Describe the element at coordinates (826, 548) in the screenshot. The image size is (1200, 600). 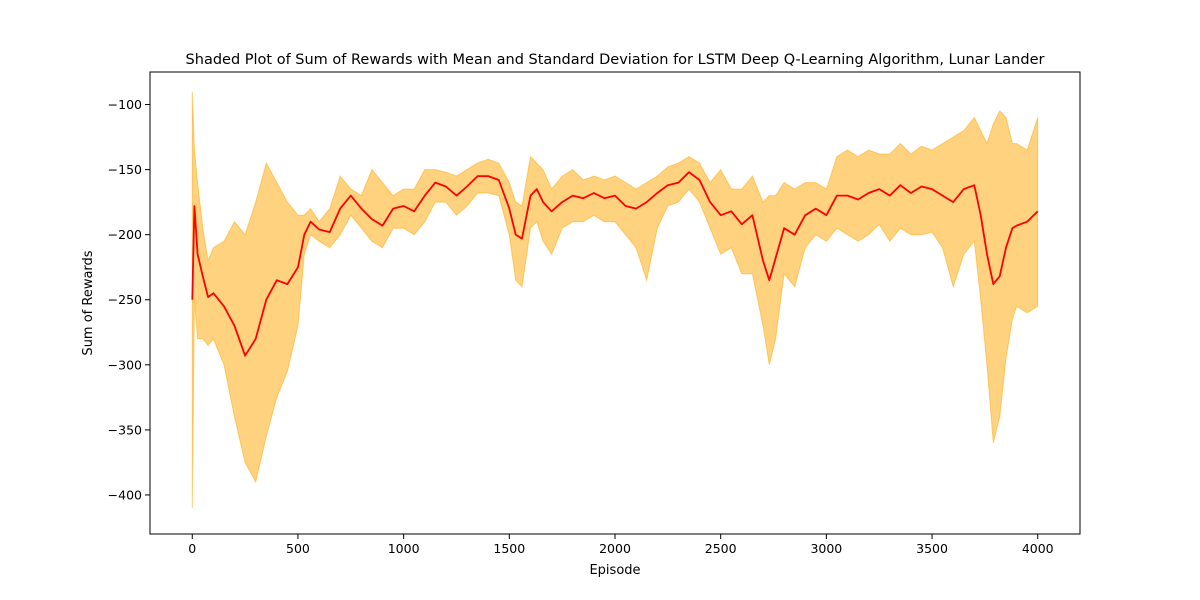
I see `x-tick-label: 3000` at that location.